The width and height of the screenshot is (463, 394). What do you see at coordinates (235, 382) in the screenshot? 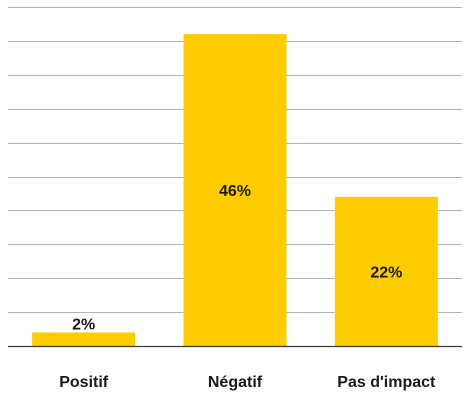
I see `category-label: Négatif` at bounding box center [235, 382].